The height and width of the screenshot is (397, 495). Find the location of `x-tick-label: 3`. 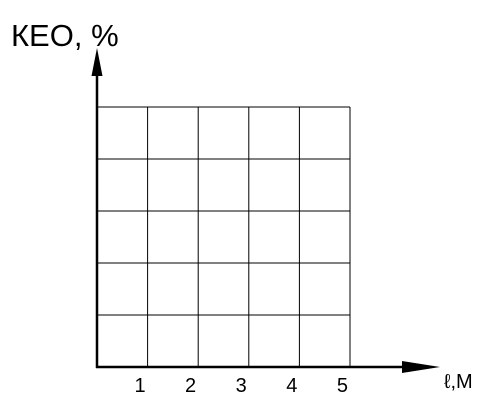

x-tick-label: 3 is located at coordinates (241, 386).